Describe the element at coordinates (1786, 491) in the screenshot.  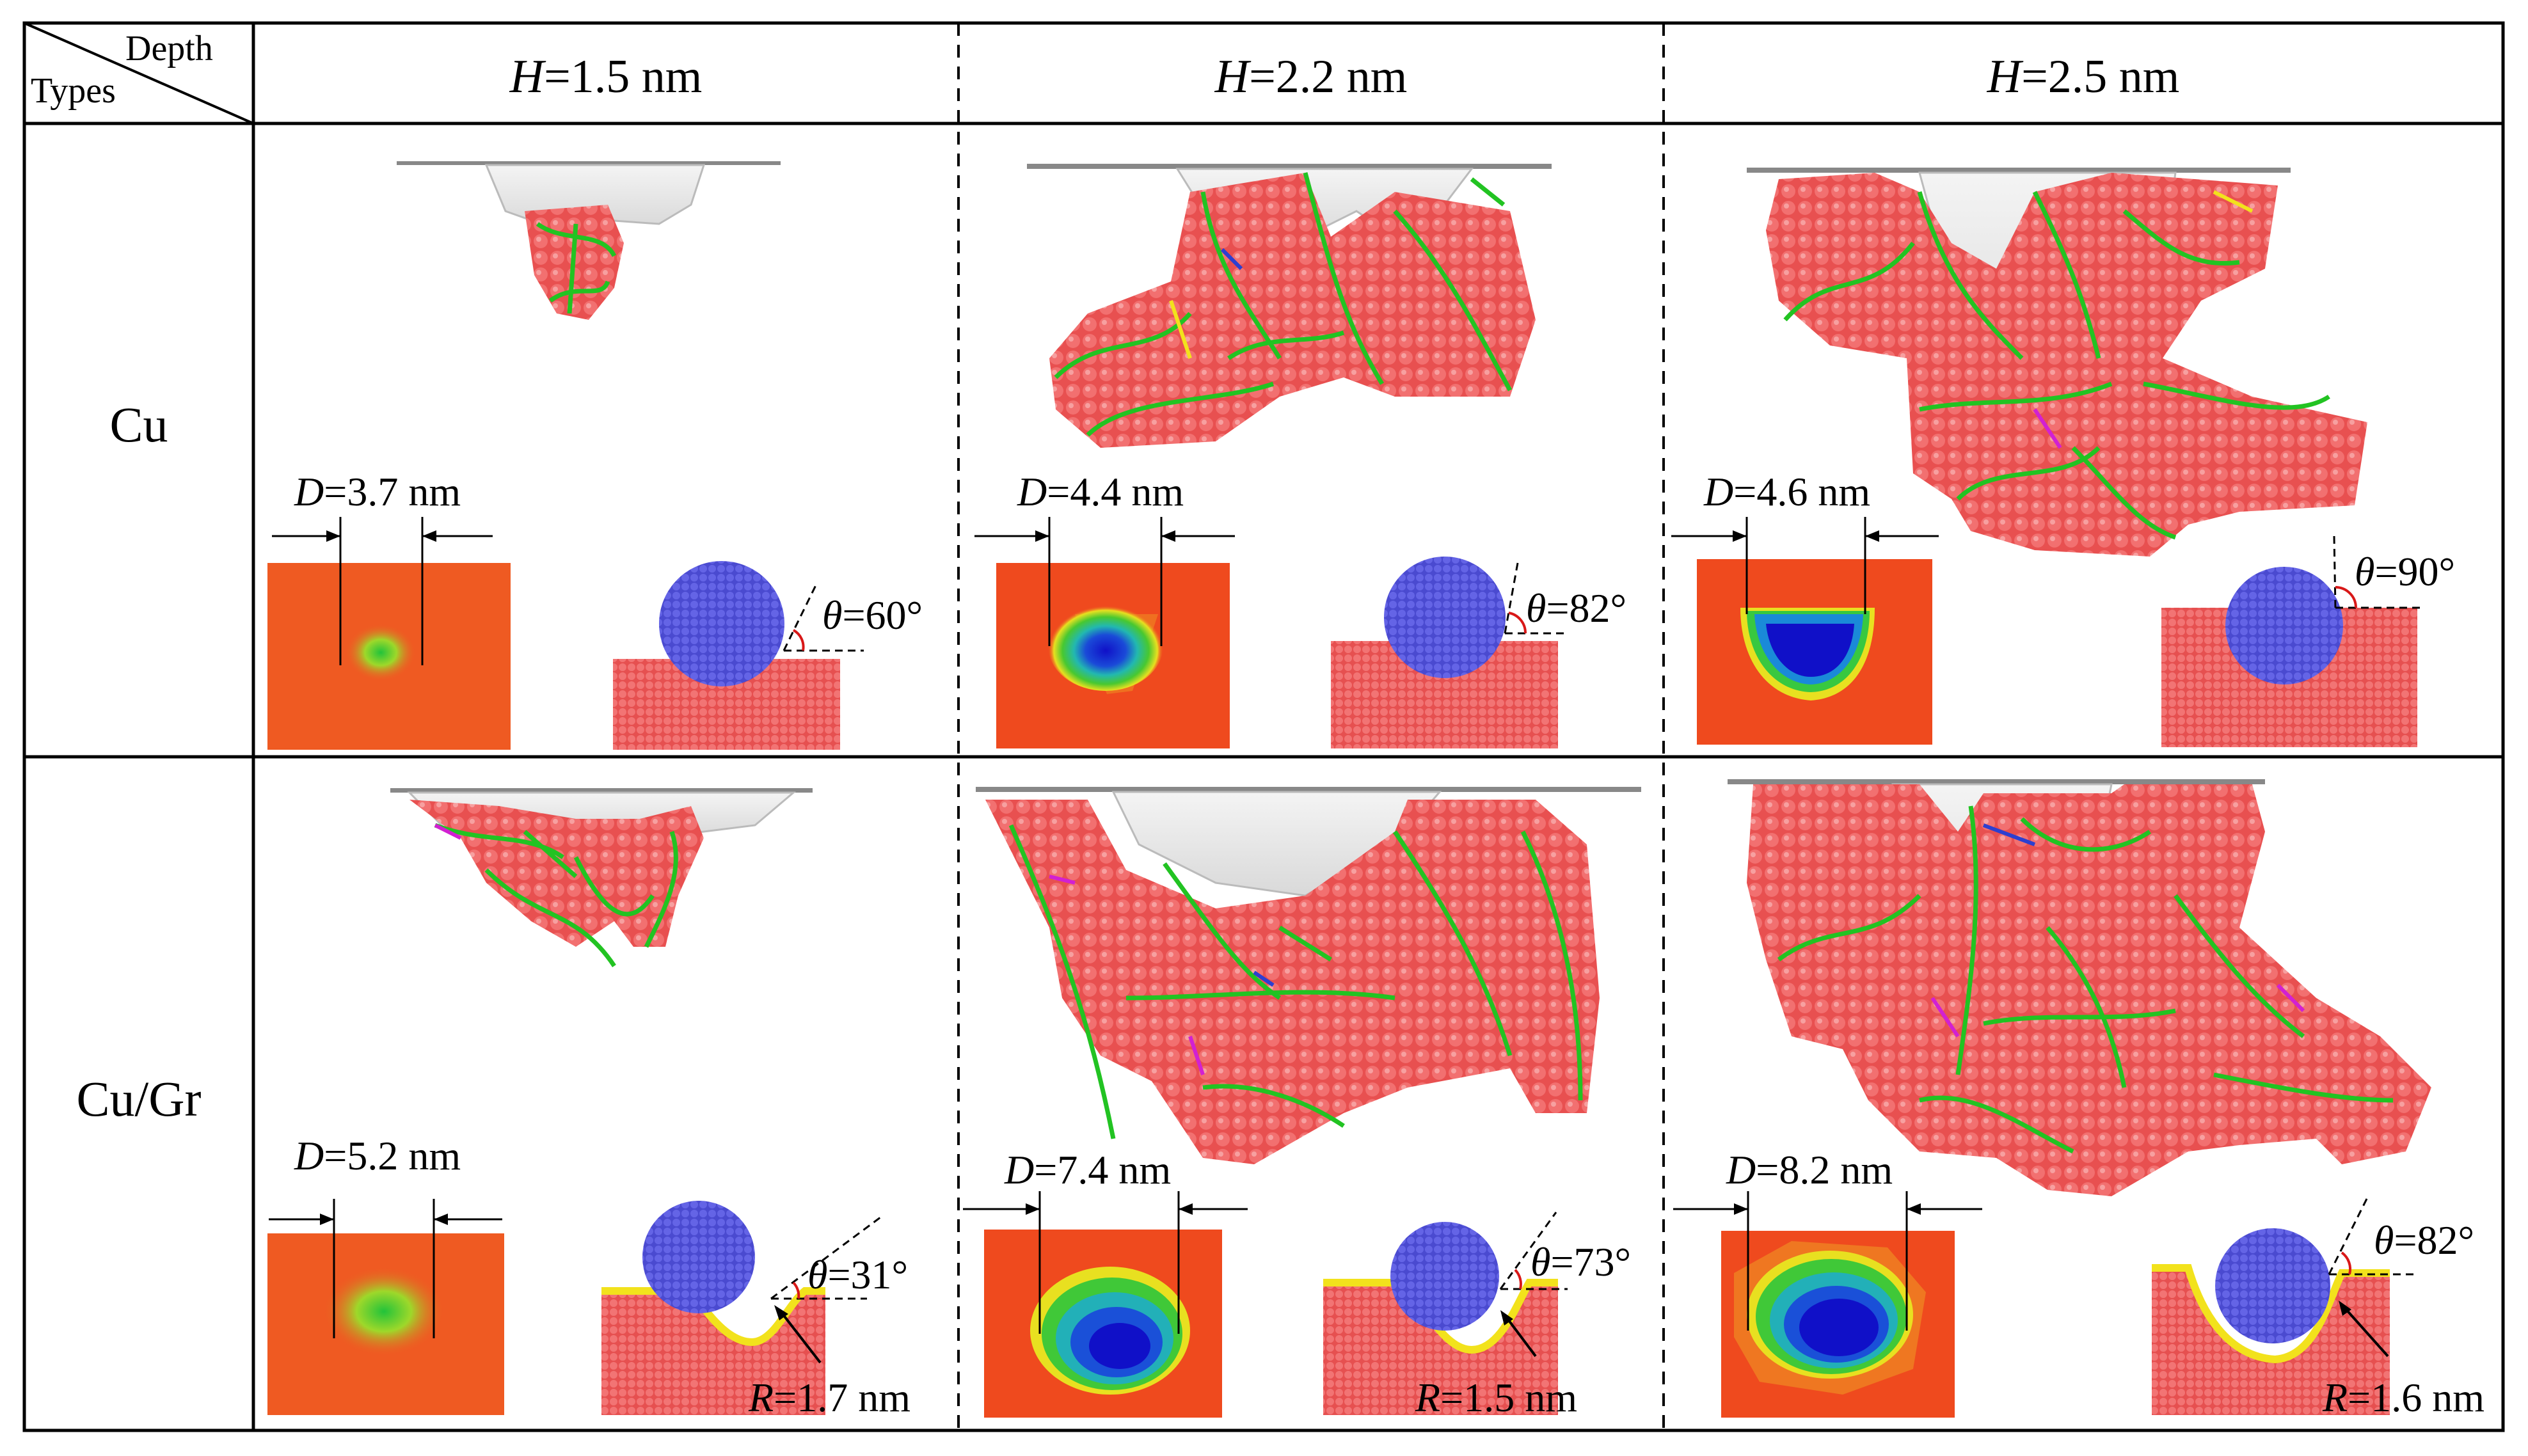
I see `d-label: D=4.6 nm` at that location.